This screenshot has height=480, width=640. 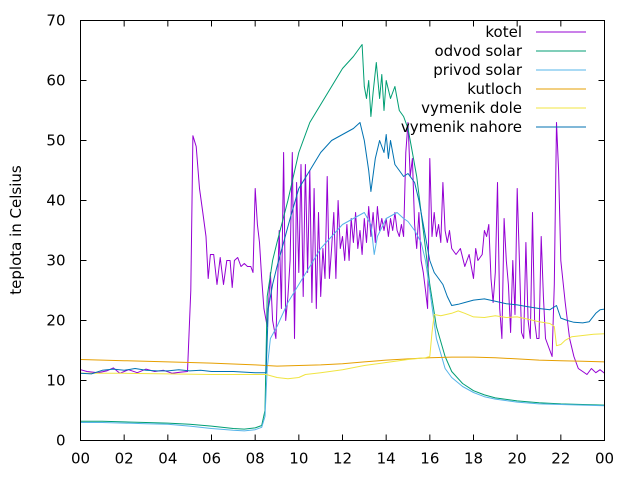 I want to click on legend-label-privod-solar: privod solar, so click(x=478, y=70).